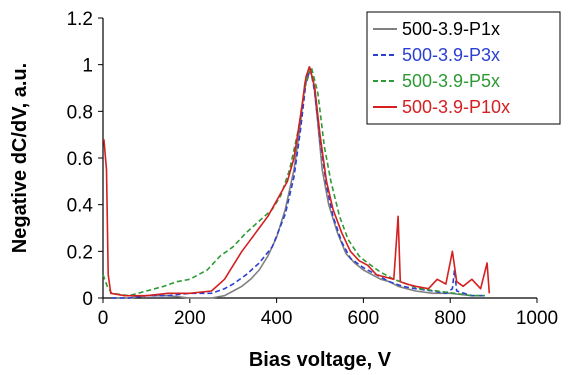 The image size is (574, 375). Describe the element at coordinates (456, 107) in the screenshot. I see `legend-label: 500-3.9-P10x` at that location.